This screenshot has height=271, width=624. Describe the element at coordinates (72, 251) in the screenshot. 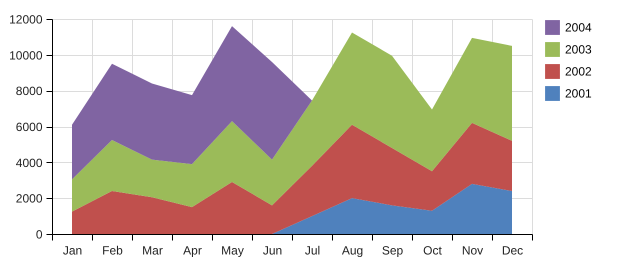

I see `x-tick-label: Jan` at that location.